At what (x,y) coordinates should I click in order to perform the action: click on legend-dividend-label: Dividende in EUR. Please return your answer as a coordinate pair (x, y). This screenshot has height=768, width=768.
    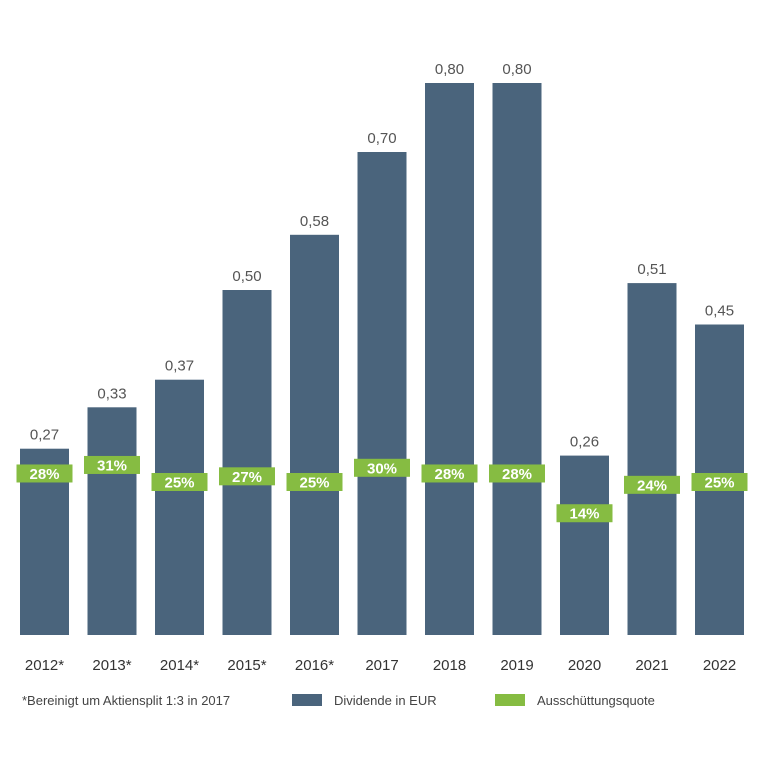
    Looking at the image, I should click on (385, 700).